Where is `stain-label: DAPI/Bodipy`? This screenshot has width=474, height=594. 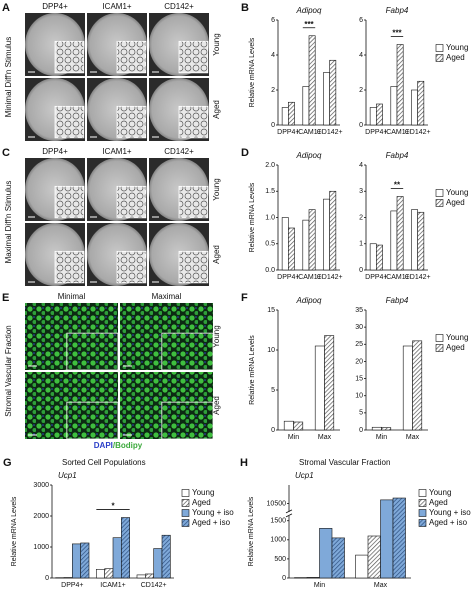 stain-label: DAPI/Bodipy is located at coordinates (118, 445).